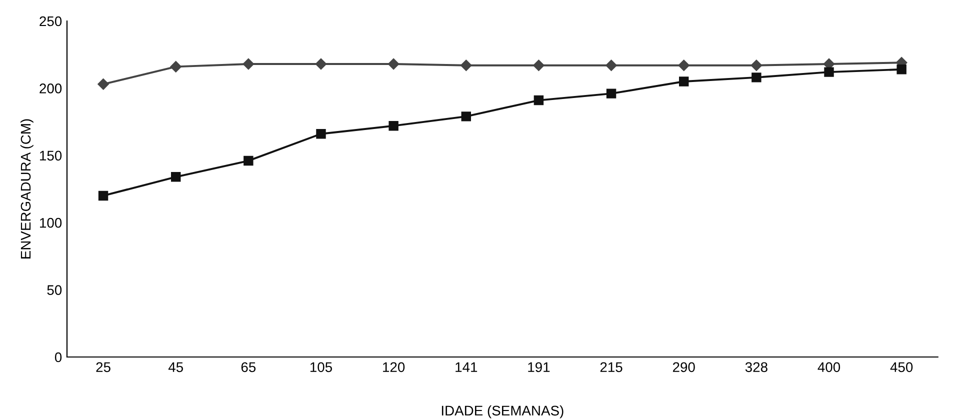  Describe the element at coordinates (27, 188) in the screenshot. I see `y-axis-title: ENVERGADURA (CM)` at that location.